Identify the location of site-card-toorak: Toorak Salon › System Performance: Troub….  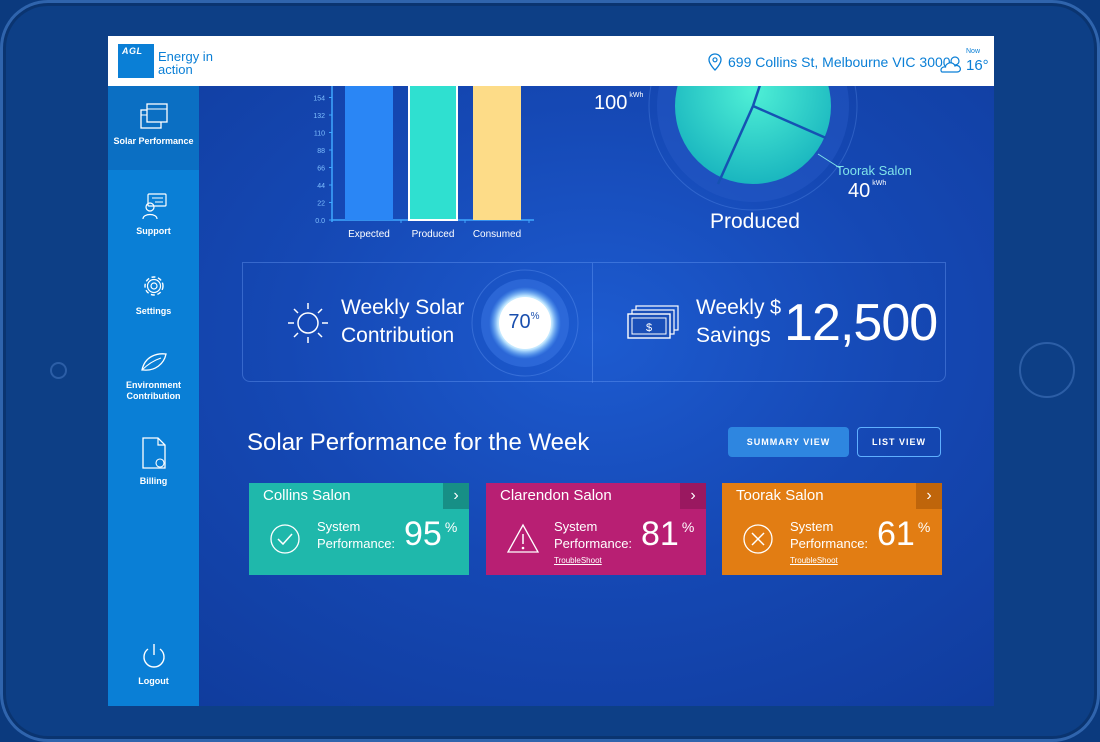
(832, 529).